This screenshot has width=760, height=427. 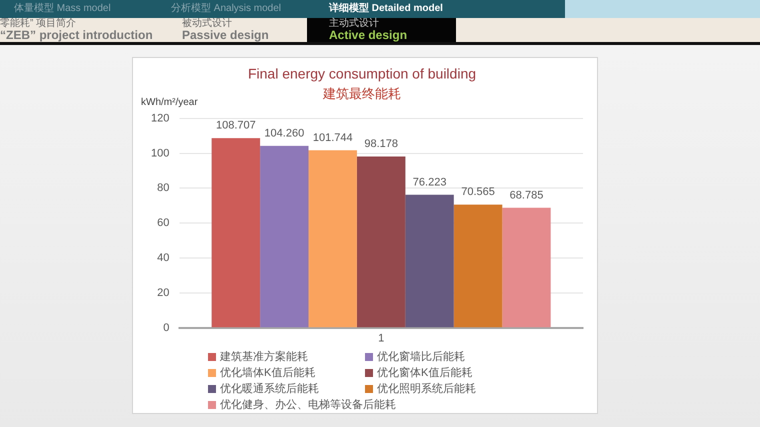 I want to click on data-label: 68.785, so click(x=527, y=195).